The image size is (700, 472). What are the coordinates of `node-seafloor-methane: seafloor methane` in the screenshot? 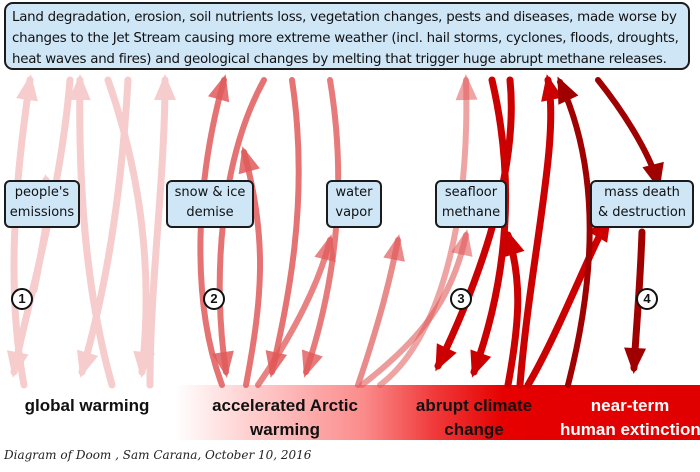 It's located at (471, 204).